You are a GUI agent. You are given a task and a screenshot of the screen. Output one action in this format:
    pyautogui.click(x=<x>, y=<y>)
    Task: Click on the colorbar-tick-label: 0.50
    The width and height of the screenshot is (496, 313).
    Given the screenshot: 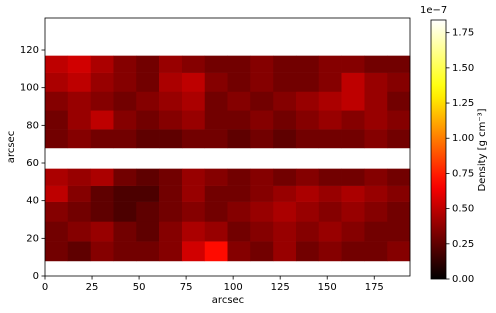 What is the action you would take?
    pyautogui.click(x=463, y=209)
    